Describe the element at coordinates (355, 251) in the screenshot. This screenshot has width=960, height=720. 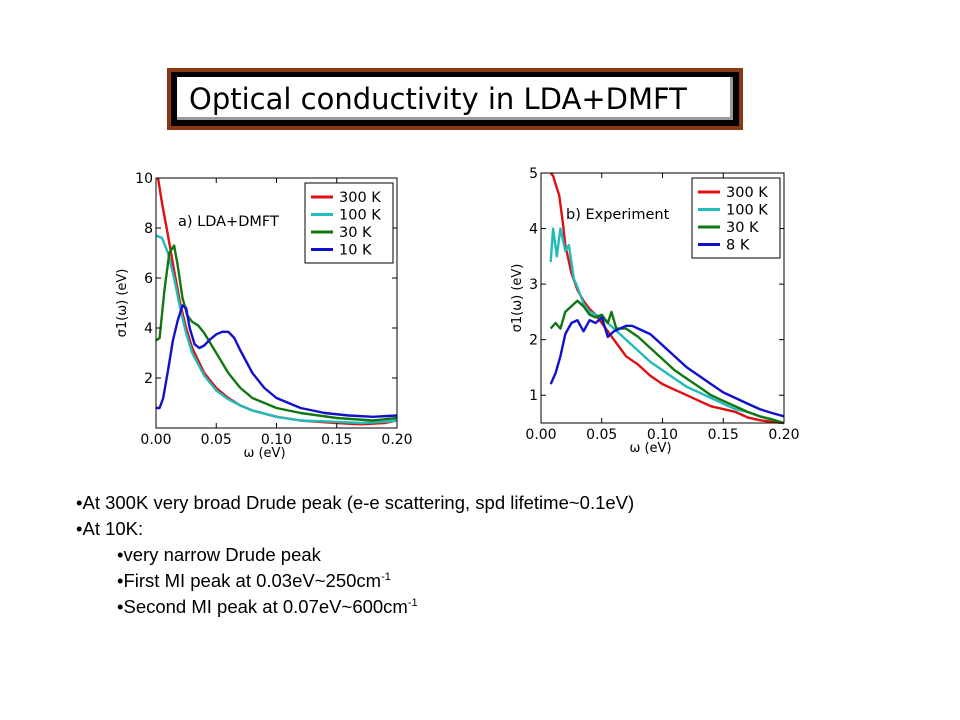
I see `chart-a-legend-label-4: 10 K` at that location.